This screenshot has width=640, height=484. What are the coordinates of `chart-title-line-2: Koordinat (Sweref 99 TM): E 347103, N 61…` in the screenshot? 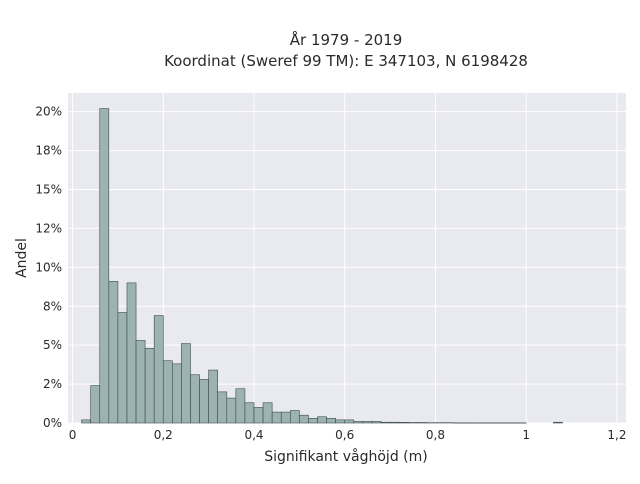 It's located at (346, 61).